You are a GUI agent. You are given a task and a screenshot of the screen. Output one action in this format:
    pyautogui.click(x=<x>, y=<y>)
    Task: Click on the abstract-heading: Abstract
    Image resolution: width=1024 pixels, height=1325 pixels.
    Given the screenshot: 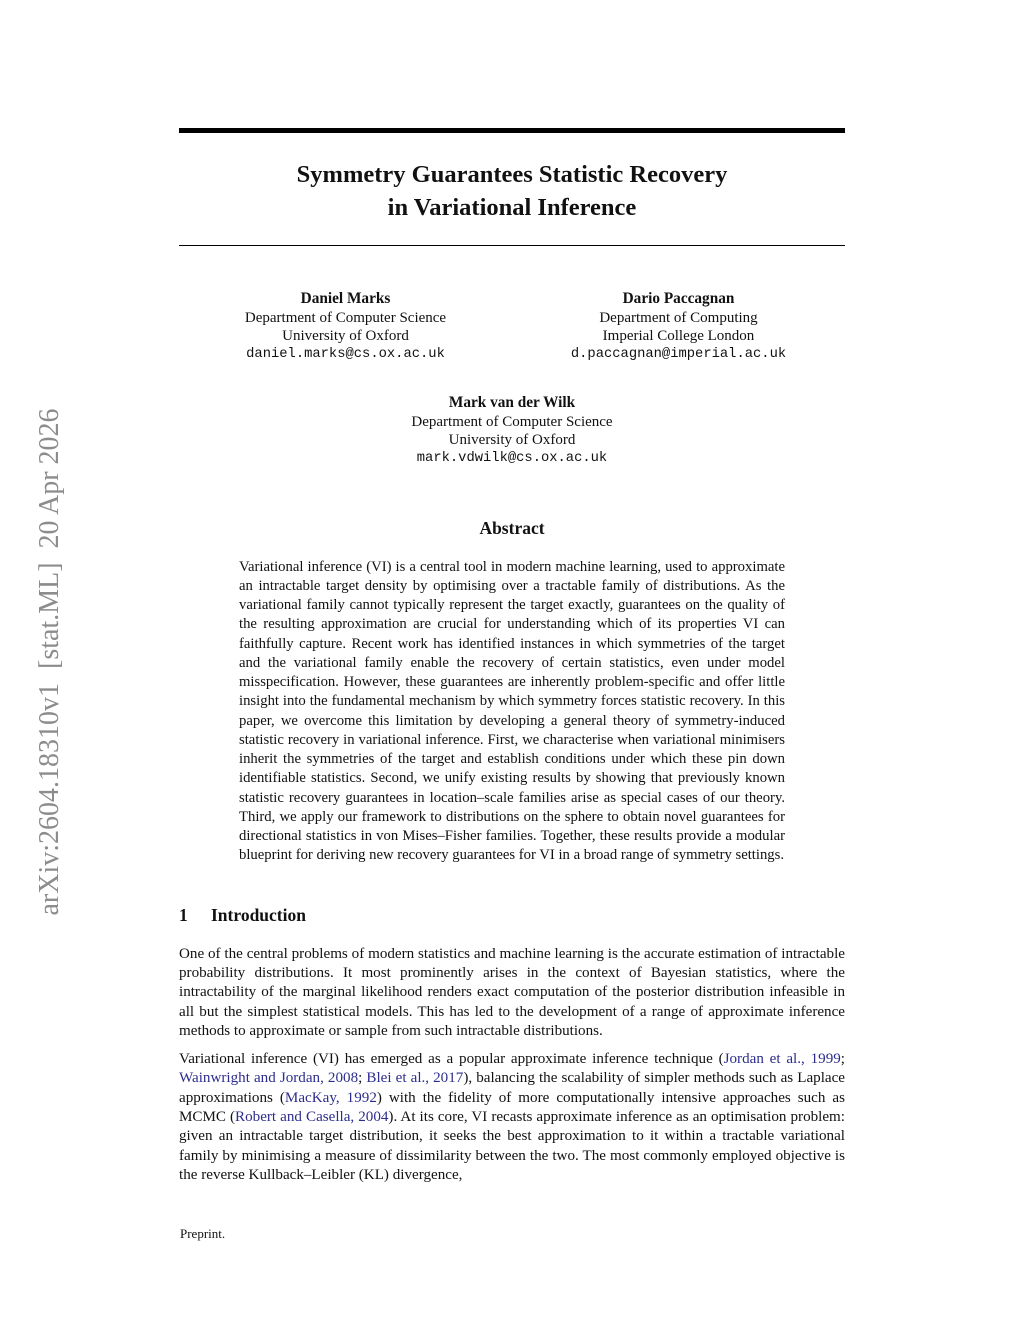 What is the action you would take?
    pyautogui.click(x=512, y=527)
    